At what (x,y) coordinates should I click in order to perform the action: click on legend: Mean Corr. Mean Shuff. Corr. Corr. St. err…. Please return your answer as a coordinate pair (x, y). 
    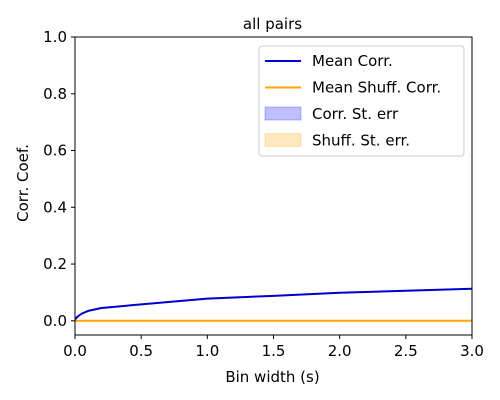
    Looking at the image, I should click on (361, 101).